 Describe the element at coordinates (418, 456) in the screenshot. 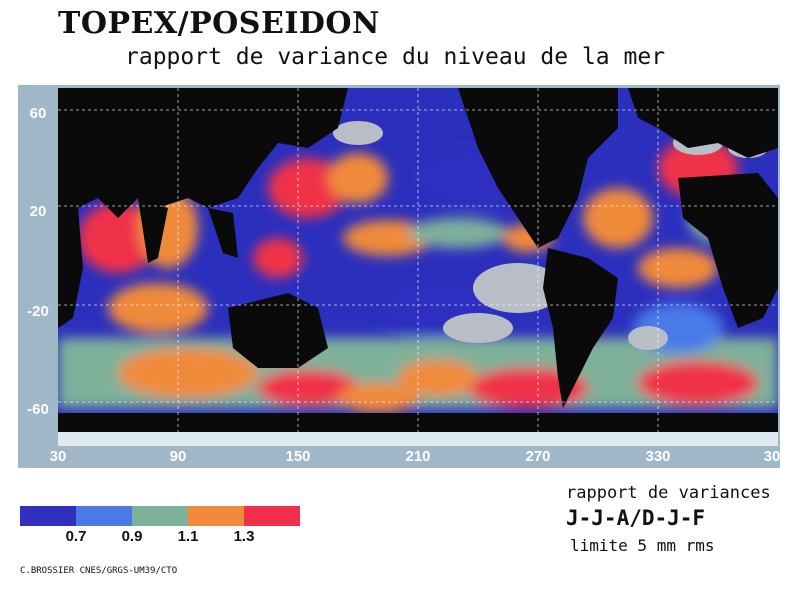

I see `lon-tick-210: 210` at that location.